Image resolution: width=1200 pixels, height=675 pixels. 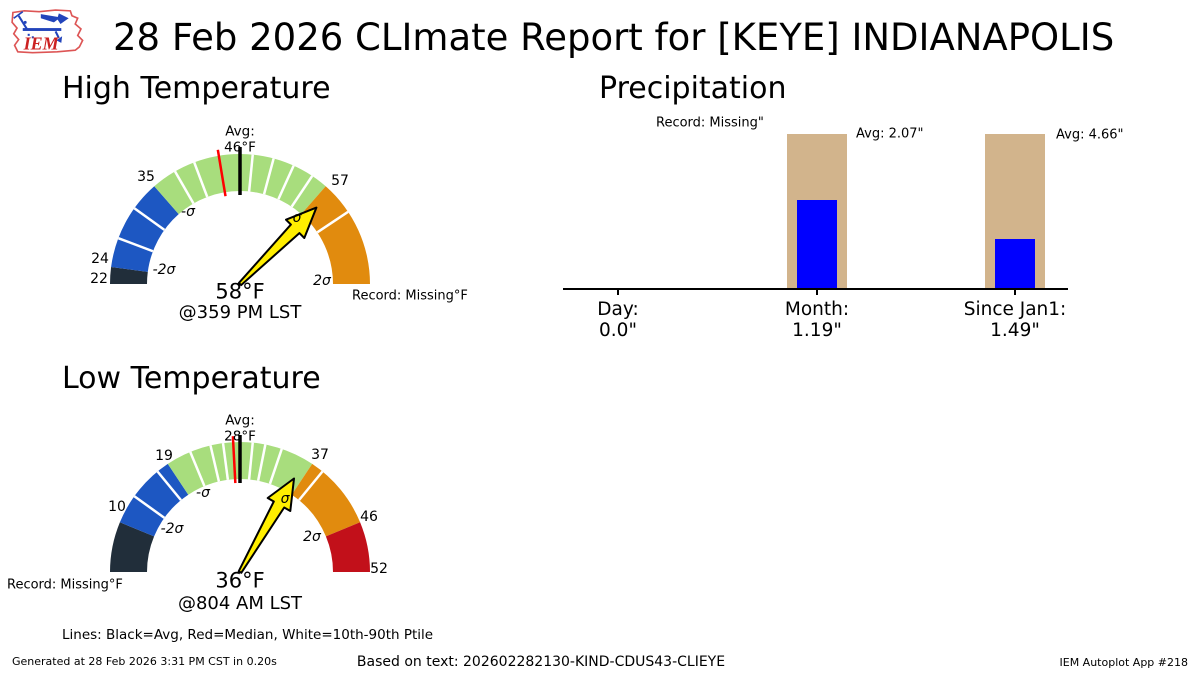 What do you see at coordinates (410, 296) in the screenshot?
I see `high-temp-gauge-label-12: Record: Missing°F` at bounding box center [410, 296].